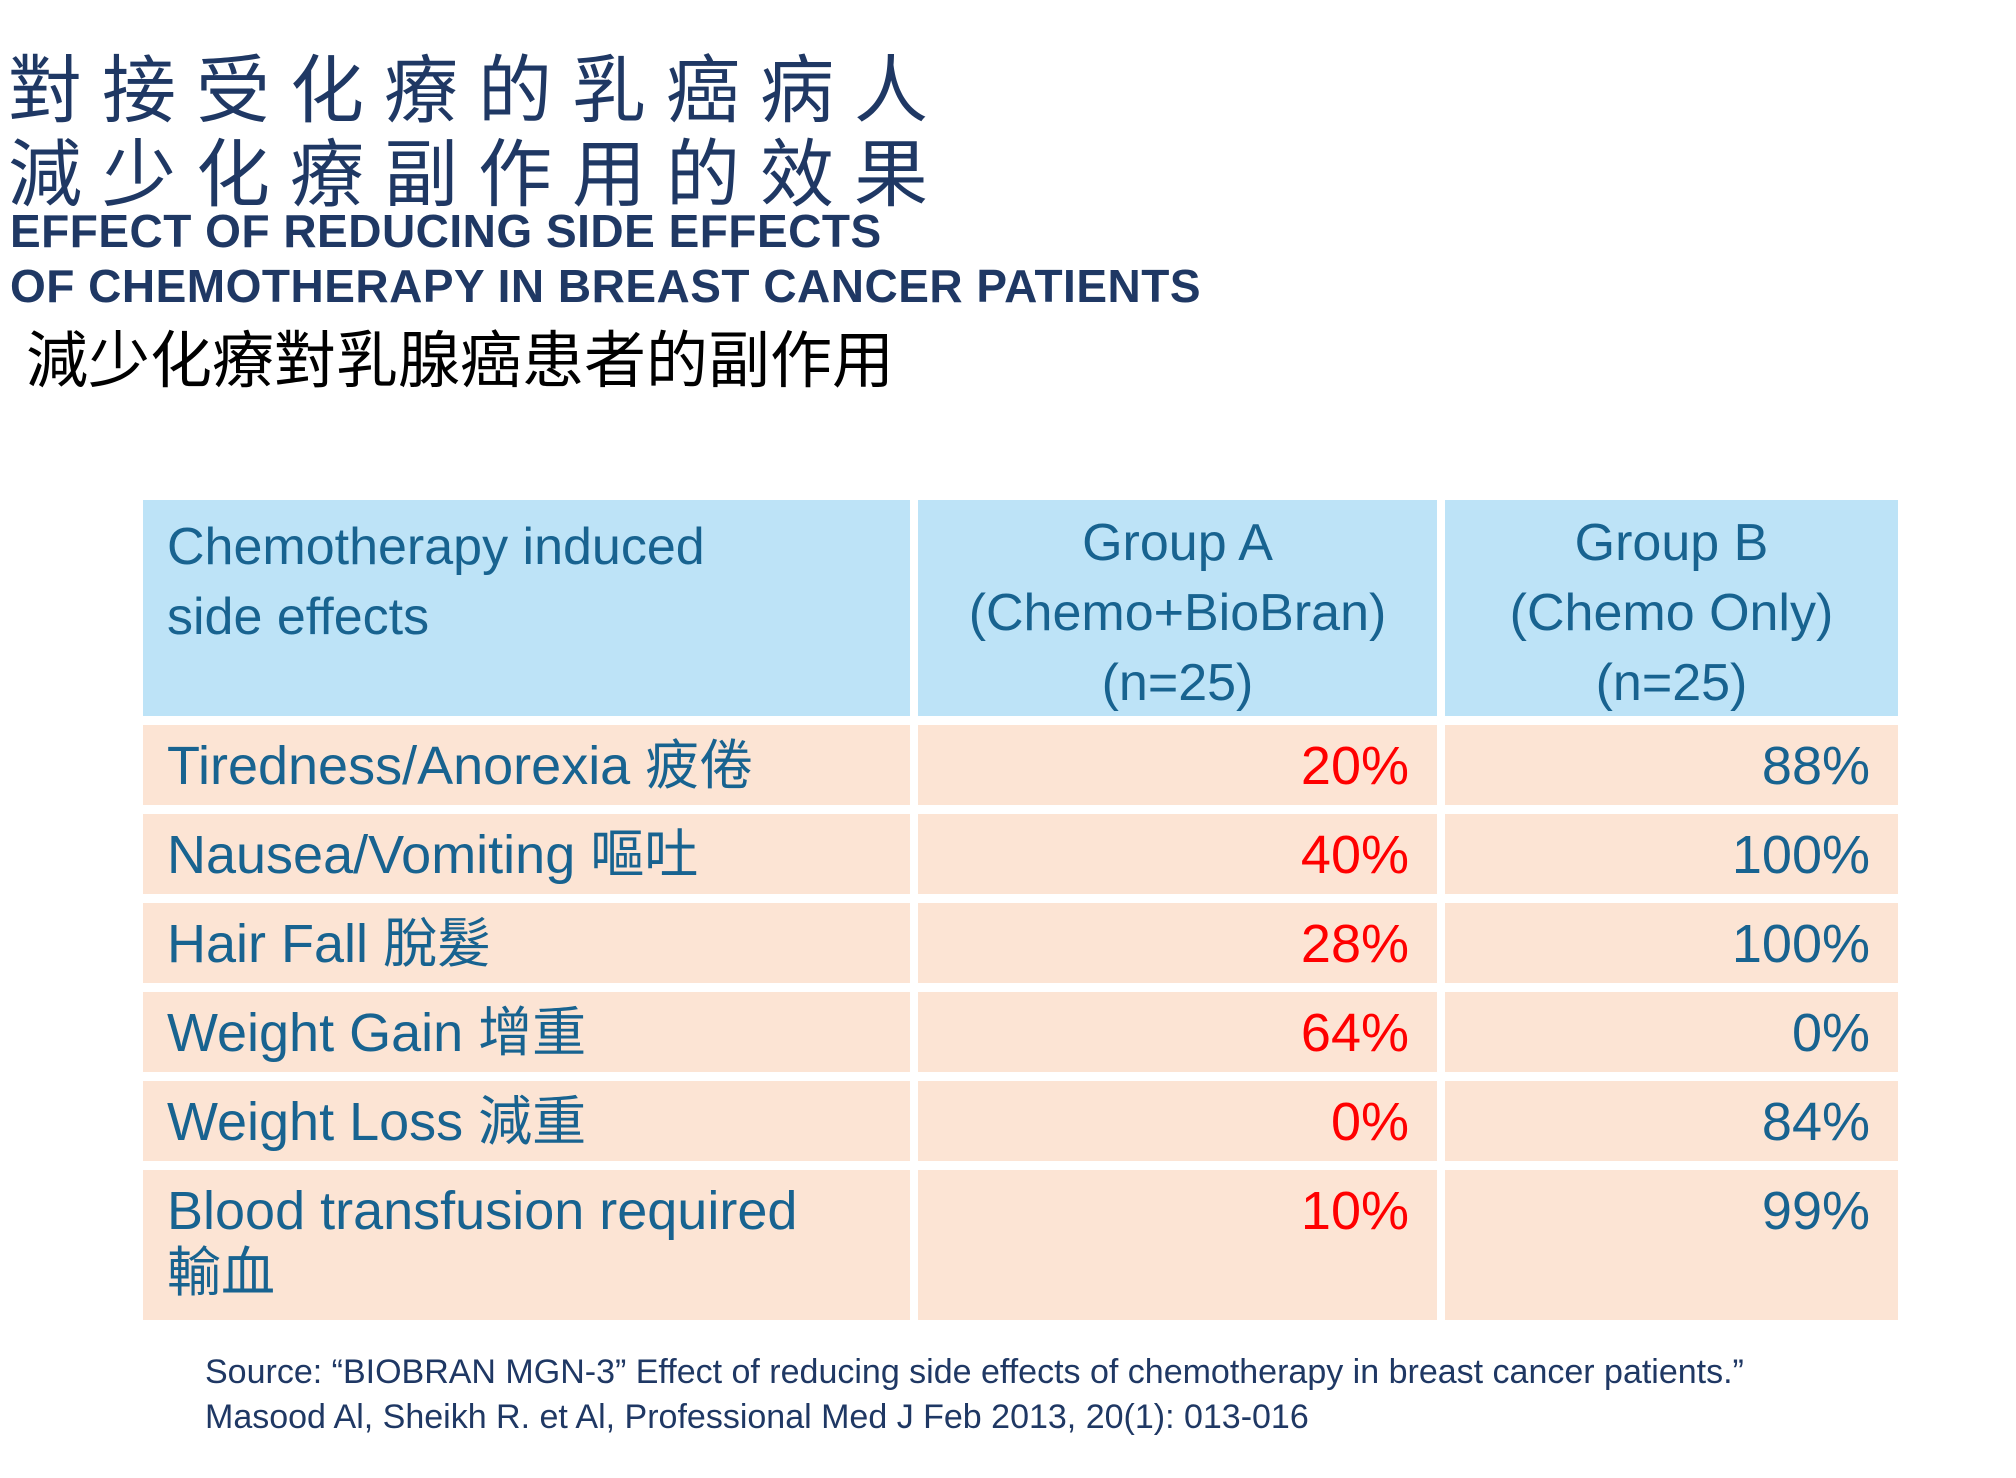 Image resolution: width=2016 pixels, height=1478 pixels. What do you see at coordinates (1177, 683) in the screenshot?
I see `header-group-a-line3: (n=25)` at bounding box center [1177, 683].